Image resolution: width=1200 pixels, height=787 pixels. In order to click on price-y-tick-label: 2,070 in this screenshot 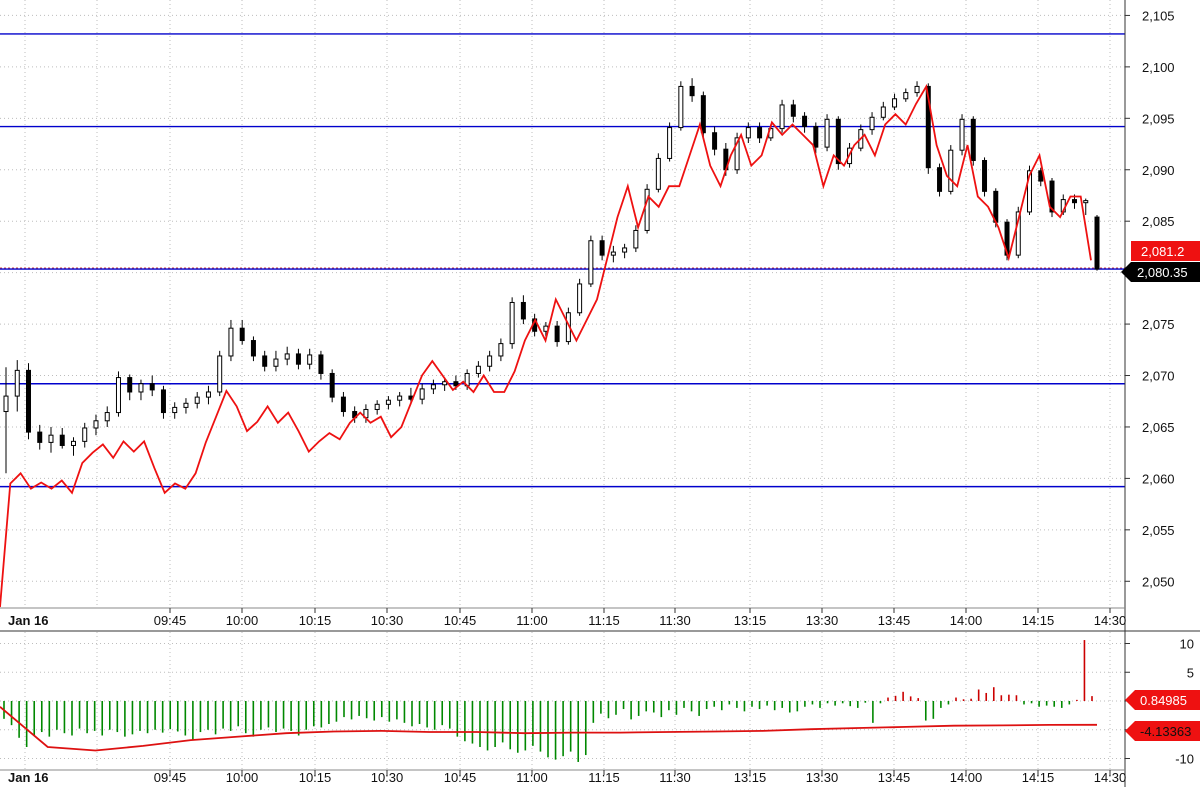, I will do `click(1158, 376)`.